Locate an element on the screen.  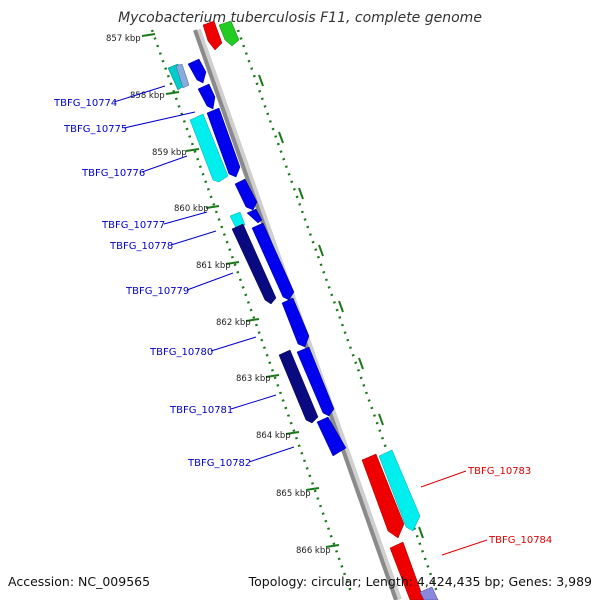
scale-label-863: 863 kbp is located at coordinates (253, 379).